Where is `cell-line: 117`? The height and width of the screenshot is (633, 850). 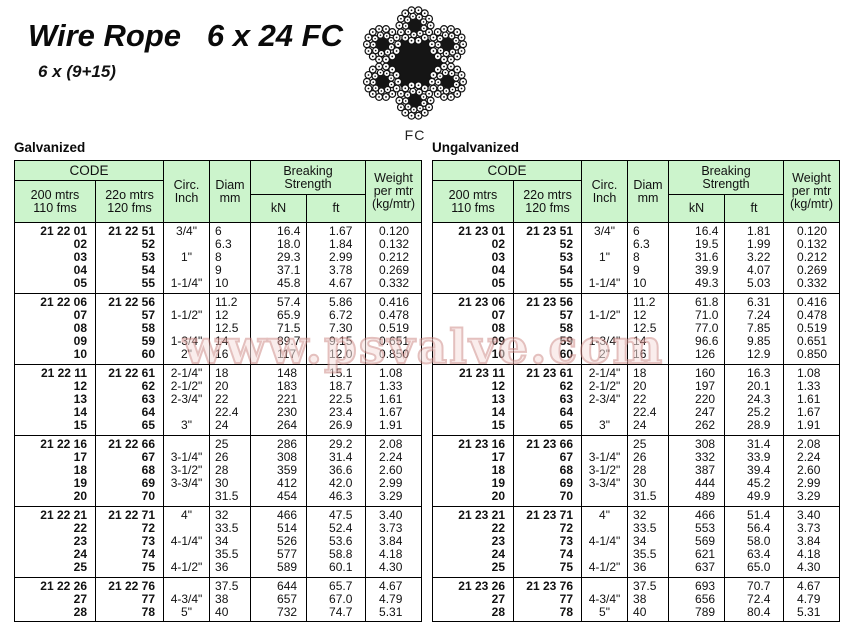
cell-line: 117 is located at coordinates (287, 354).